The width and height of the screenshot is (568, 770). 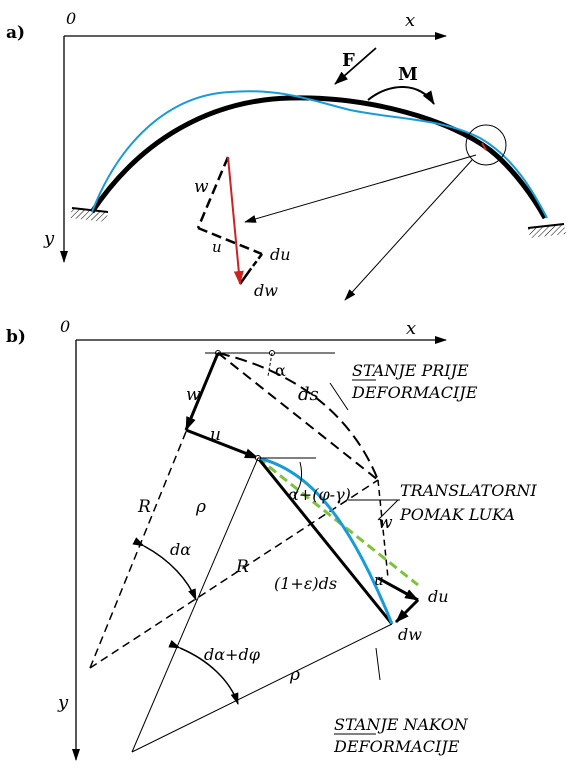 I want to click on radius-R1, so click(x=154, y=510).